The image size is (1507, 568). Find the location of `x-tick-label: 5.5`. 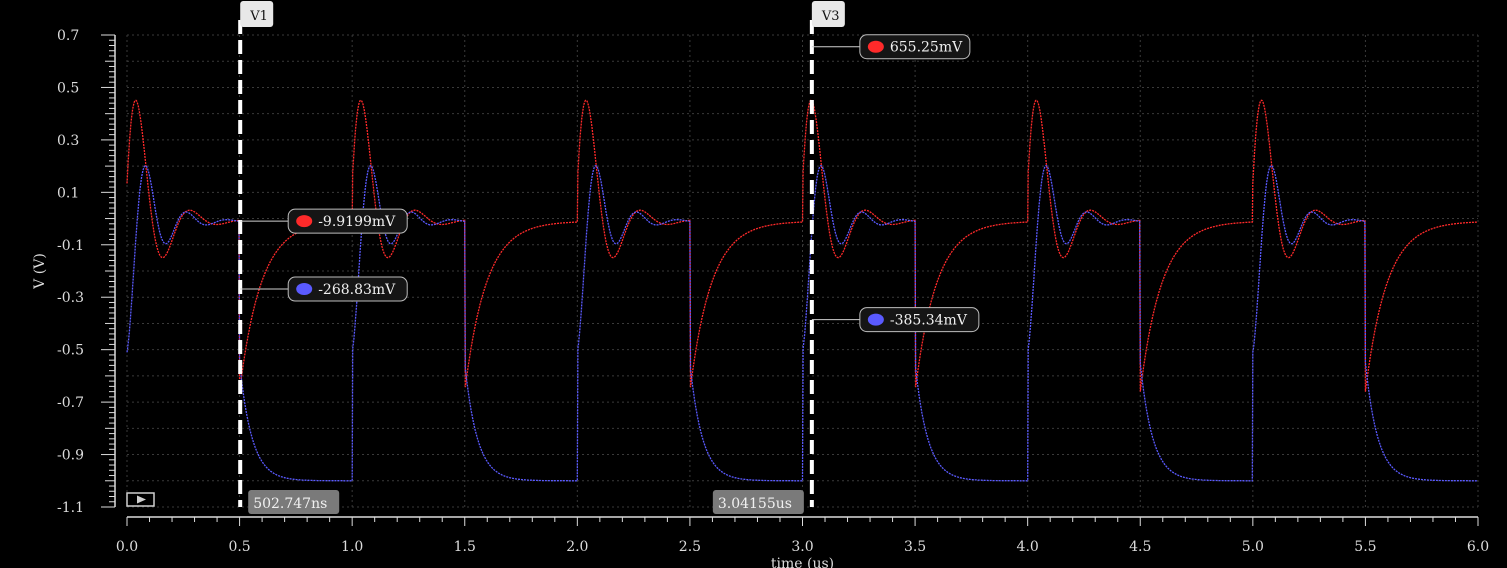

x-tick-label: 5.5 is located at coordinates (1365, 547).